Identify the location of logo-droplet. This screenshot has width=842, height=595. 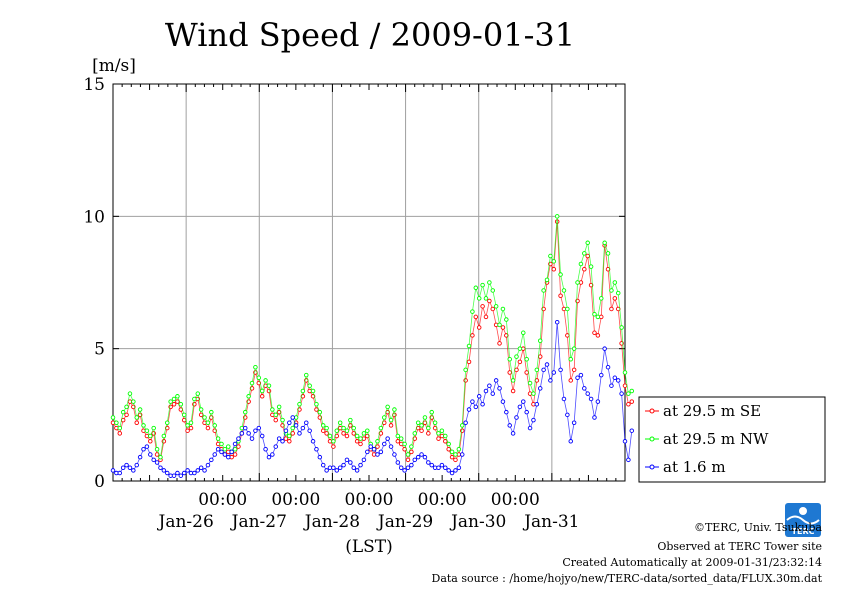
(803, 511).